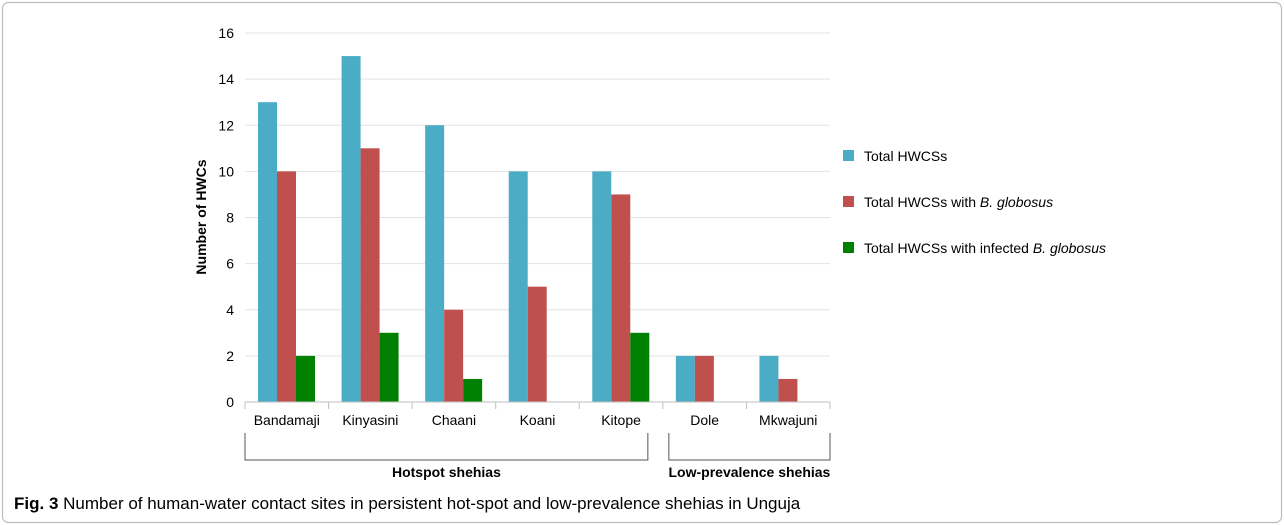 The image size is (1284, 525). Describe the element at coordinates (958, 202) in the screenshot. I see `legend-label: Total HWCSs with B. globosus` at that location.